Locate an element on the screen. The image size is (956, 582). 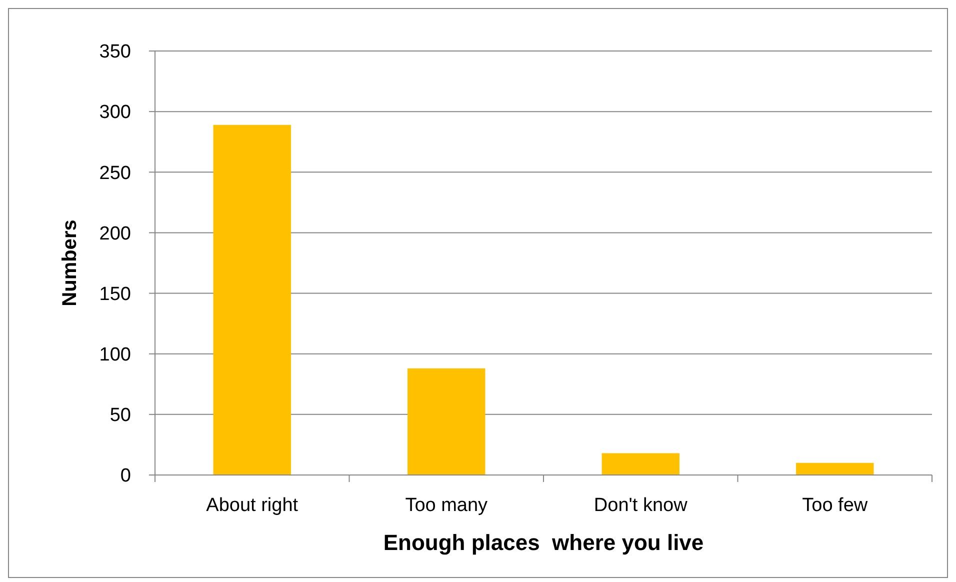
y-tick-label: 0 is located at coordinates (125, 476).